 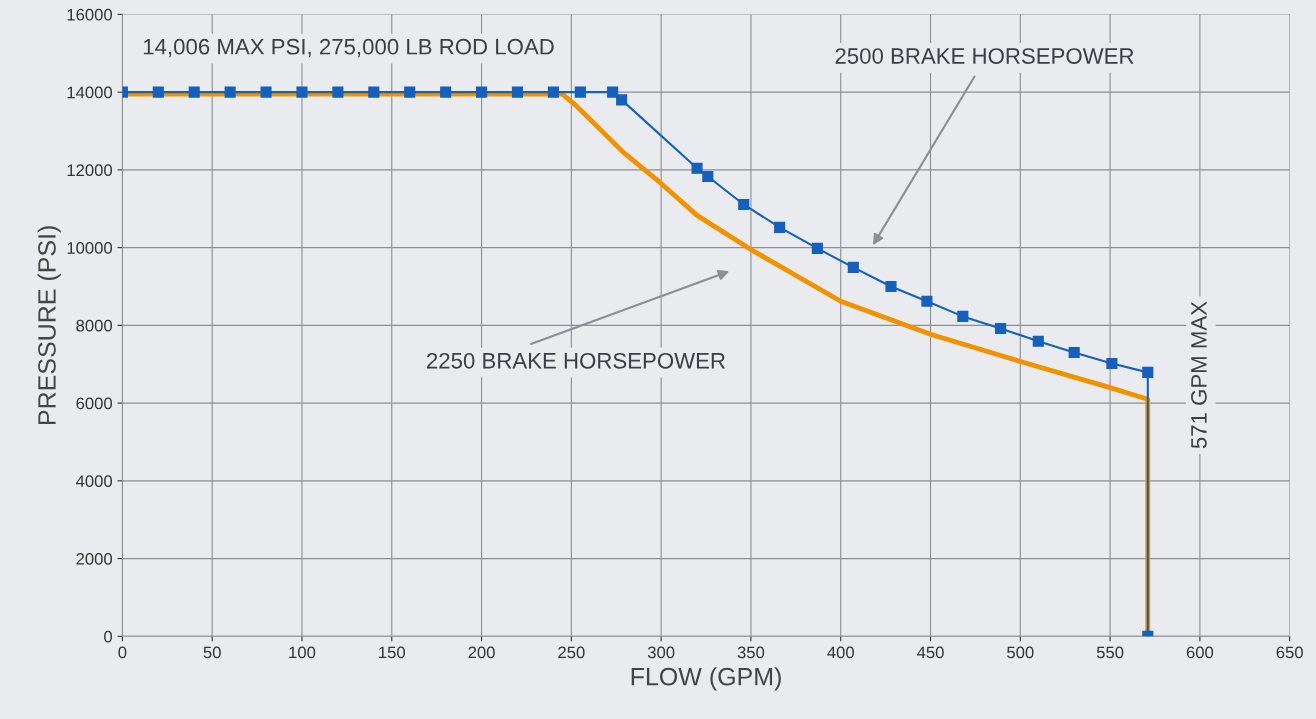 I want to click on y-axis-title: PRESSURE (PSI), so click(x=49, y=325).